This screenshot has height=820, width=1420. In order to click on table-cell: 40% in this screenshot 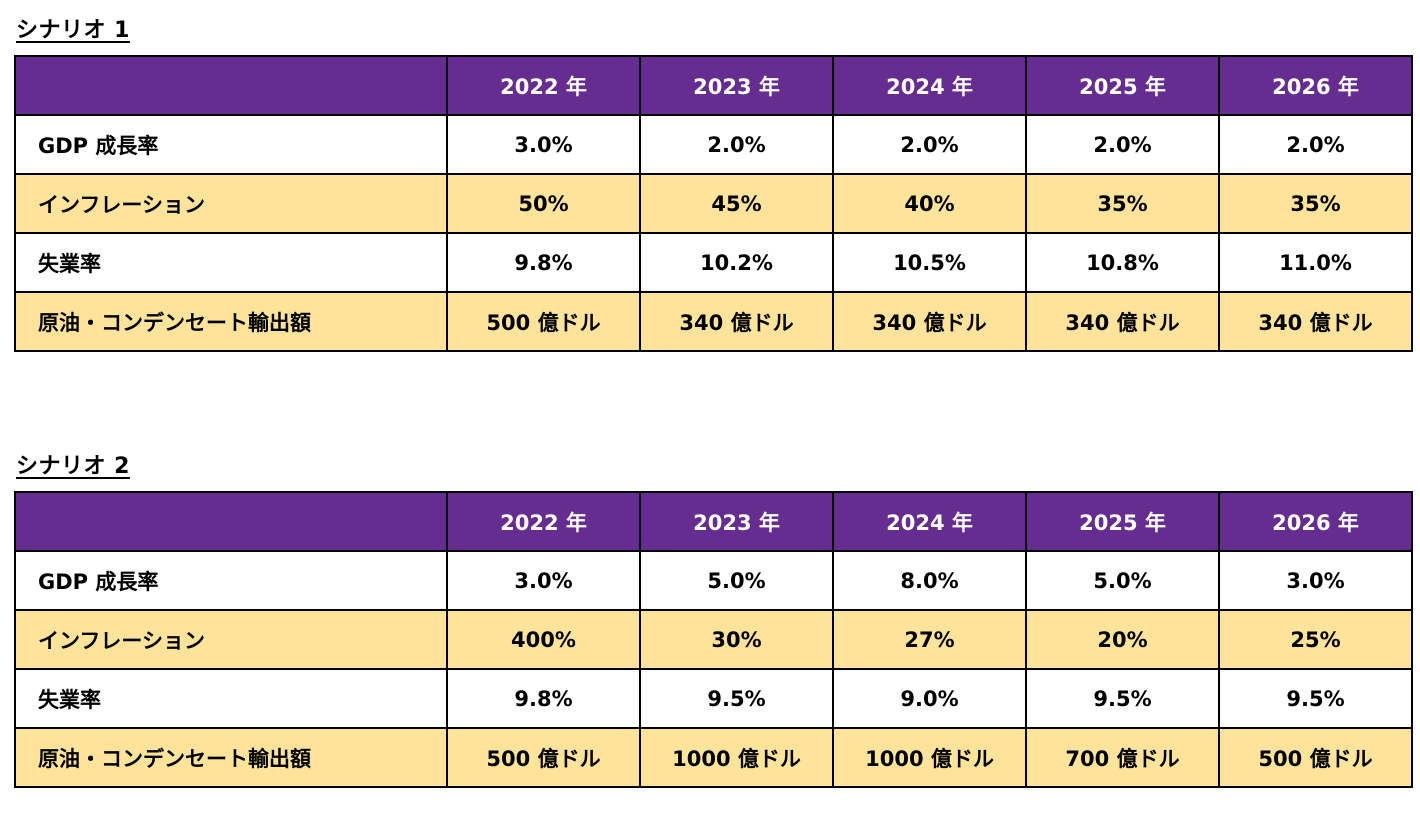, I will do `click(929, 203)`.